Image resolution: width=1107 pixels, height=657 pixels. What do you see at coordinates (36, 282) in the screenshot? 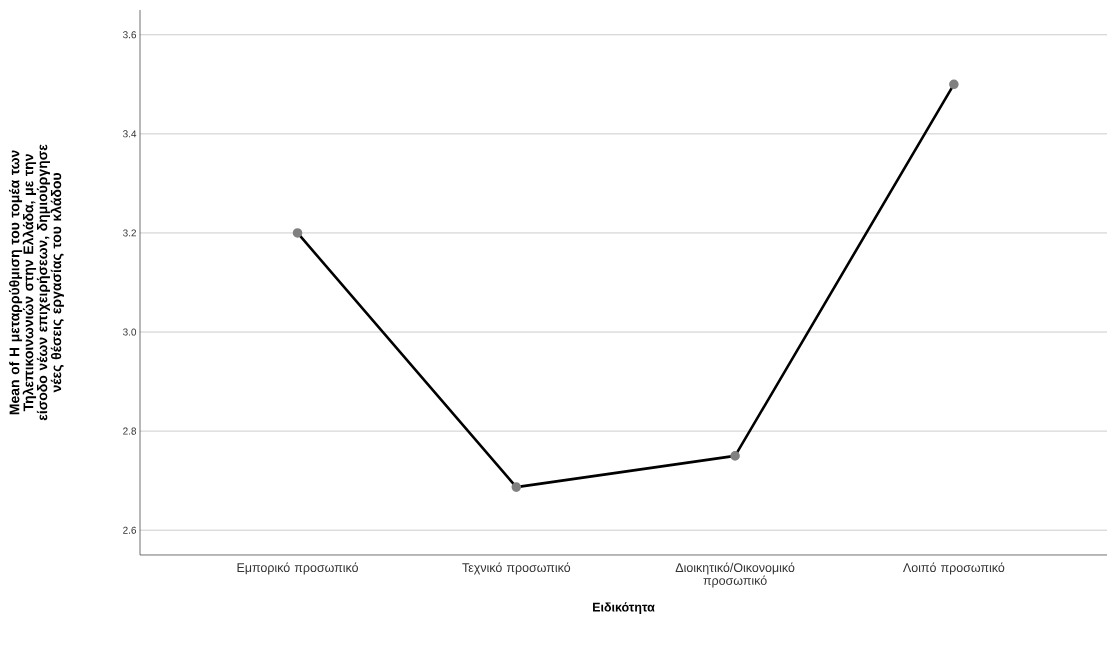
I see `y-axis-title: Mean of Η μεταρρύθμιση του τομέα των Τηλεπικοινωνιών στην Ελλάδα, με την είσοδο νέων επιχειρήσεων, δημιούργησε νέες θέσεις εργασίας του κλάδου` at bounding box center [36, 282].